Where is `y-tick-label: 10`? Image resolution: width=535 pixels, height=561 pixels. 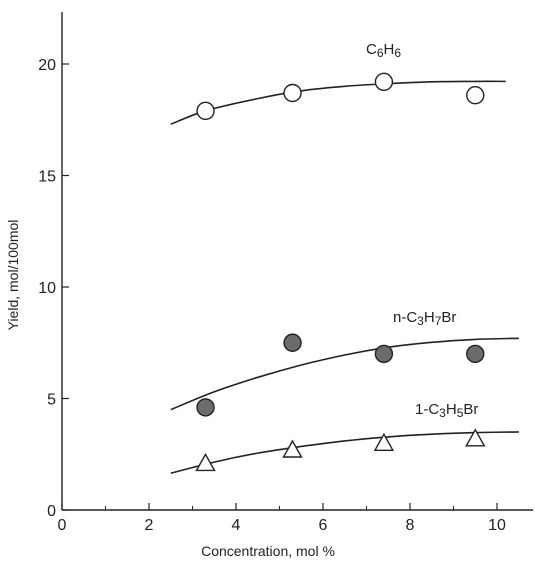 y-tick-label: 10 is located at coordinates (47, 288).